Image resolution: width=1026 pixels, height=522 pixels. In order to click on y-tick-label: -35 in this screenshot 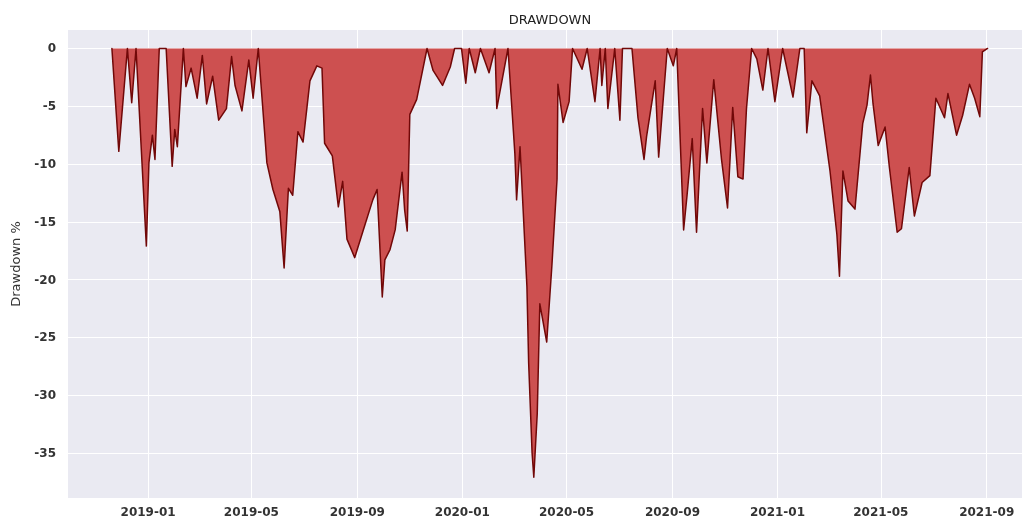, I will do `click(45, 452)`.